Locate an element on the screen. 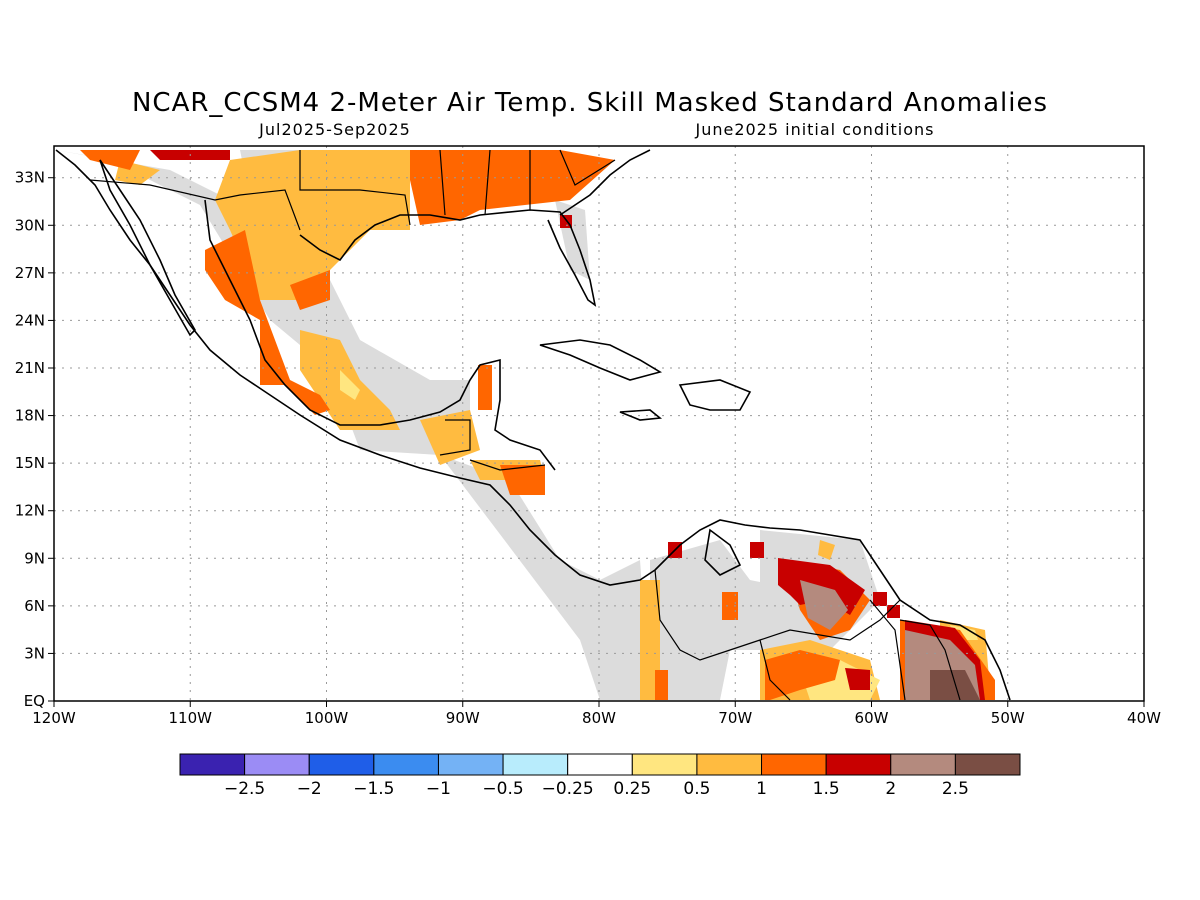 The width and height of the screenshot is (1200, 900). x-tick-label: 70W is located at coordinates (735, 718).